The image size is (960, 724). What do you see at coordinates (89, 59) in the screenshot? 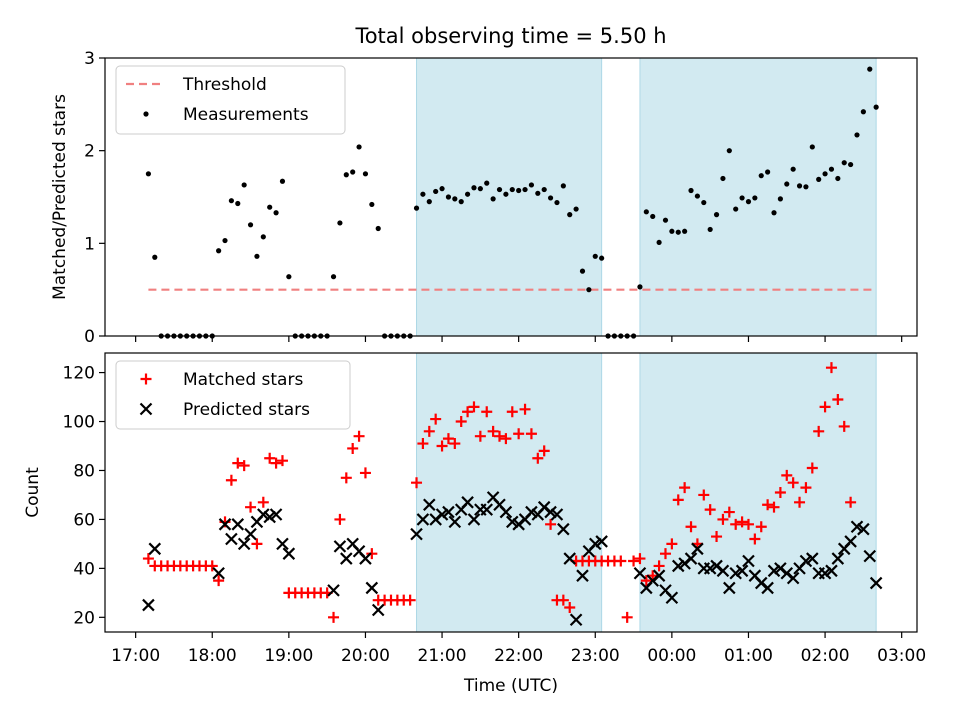
I see `y-tick-label: 3` at bounding box center [89, 59].